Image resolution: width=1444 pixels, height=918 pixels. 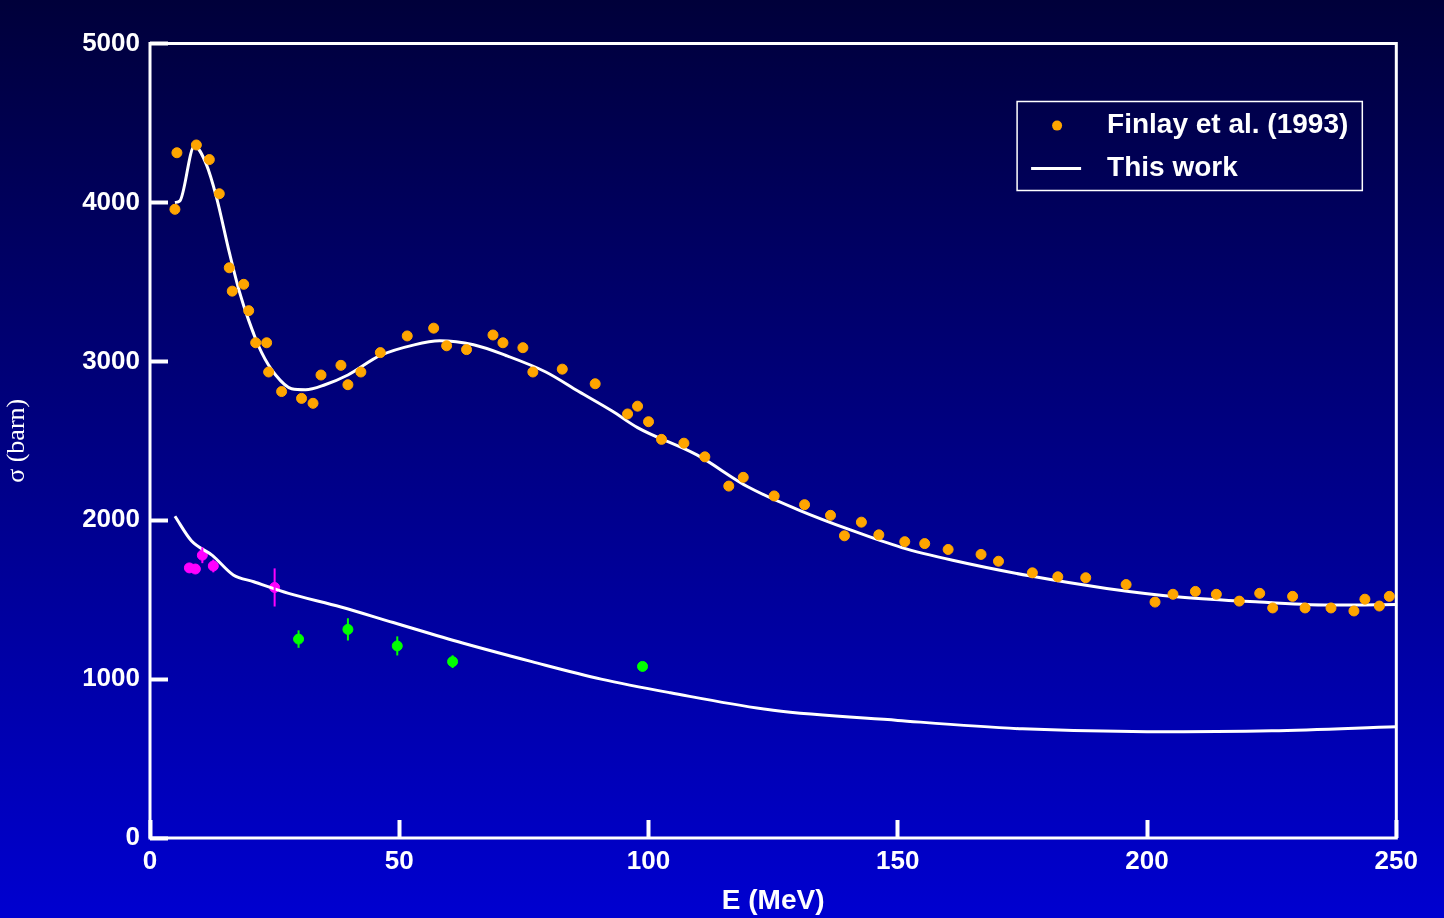 What do you see at coordinates (399, 859) in the screenshot?
I see `x-tick-label: 50` at bounding box center [399, 859].